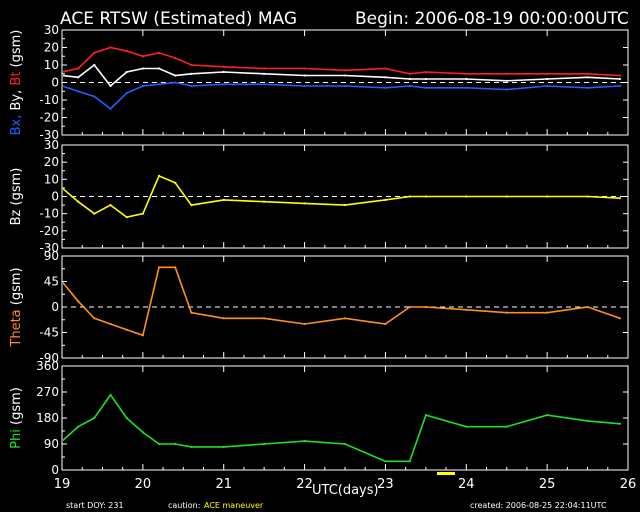 This screenshot has height=512, width=640. What do you see at coordinates (16, 328) in the screenshot?
I see `y-axis-label-part: Theta` at bounding box center [16, 328].